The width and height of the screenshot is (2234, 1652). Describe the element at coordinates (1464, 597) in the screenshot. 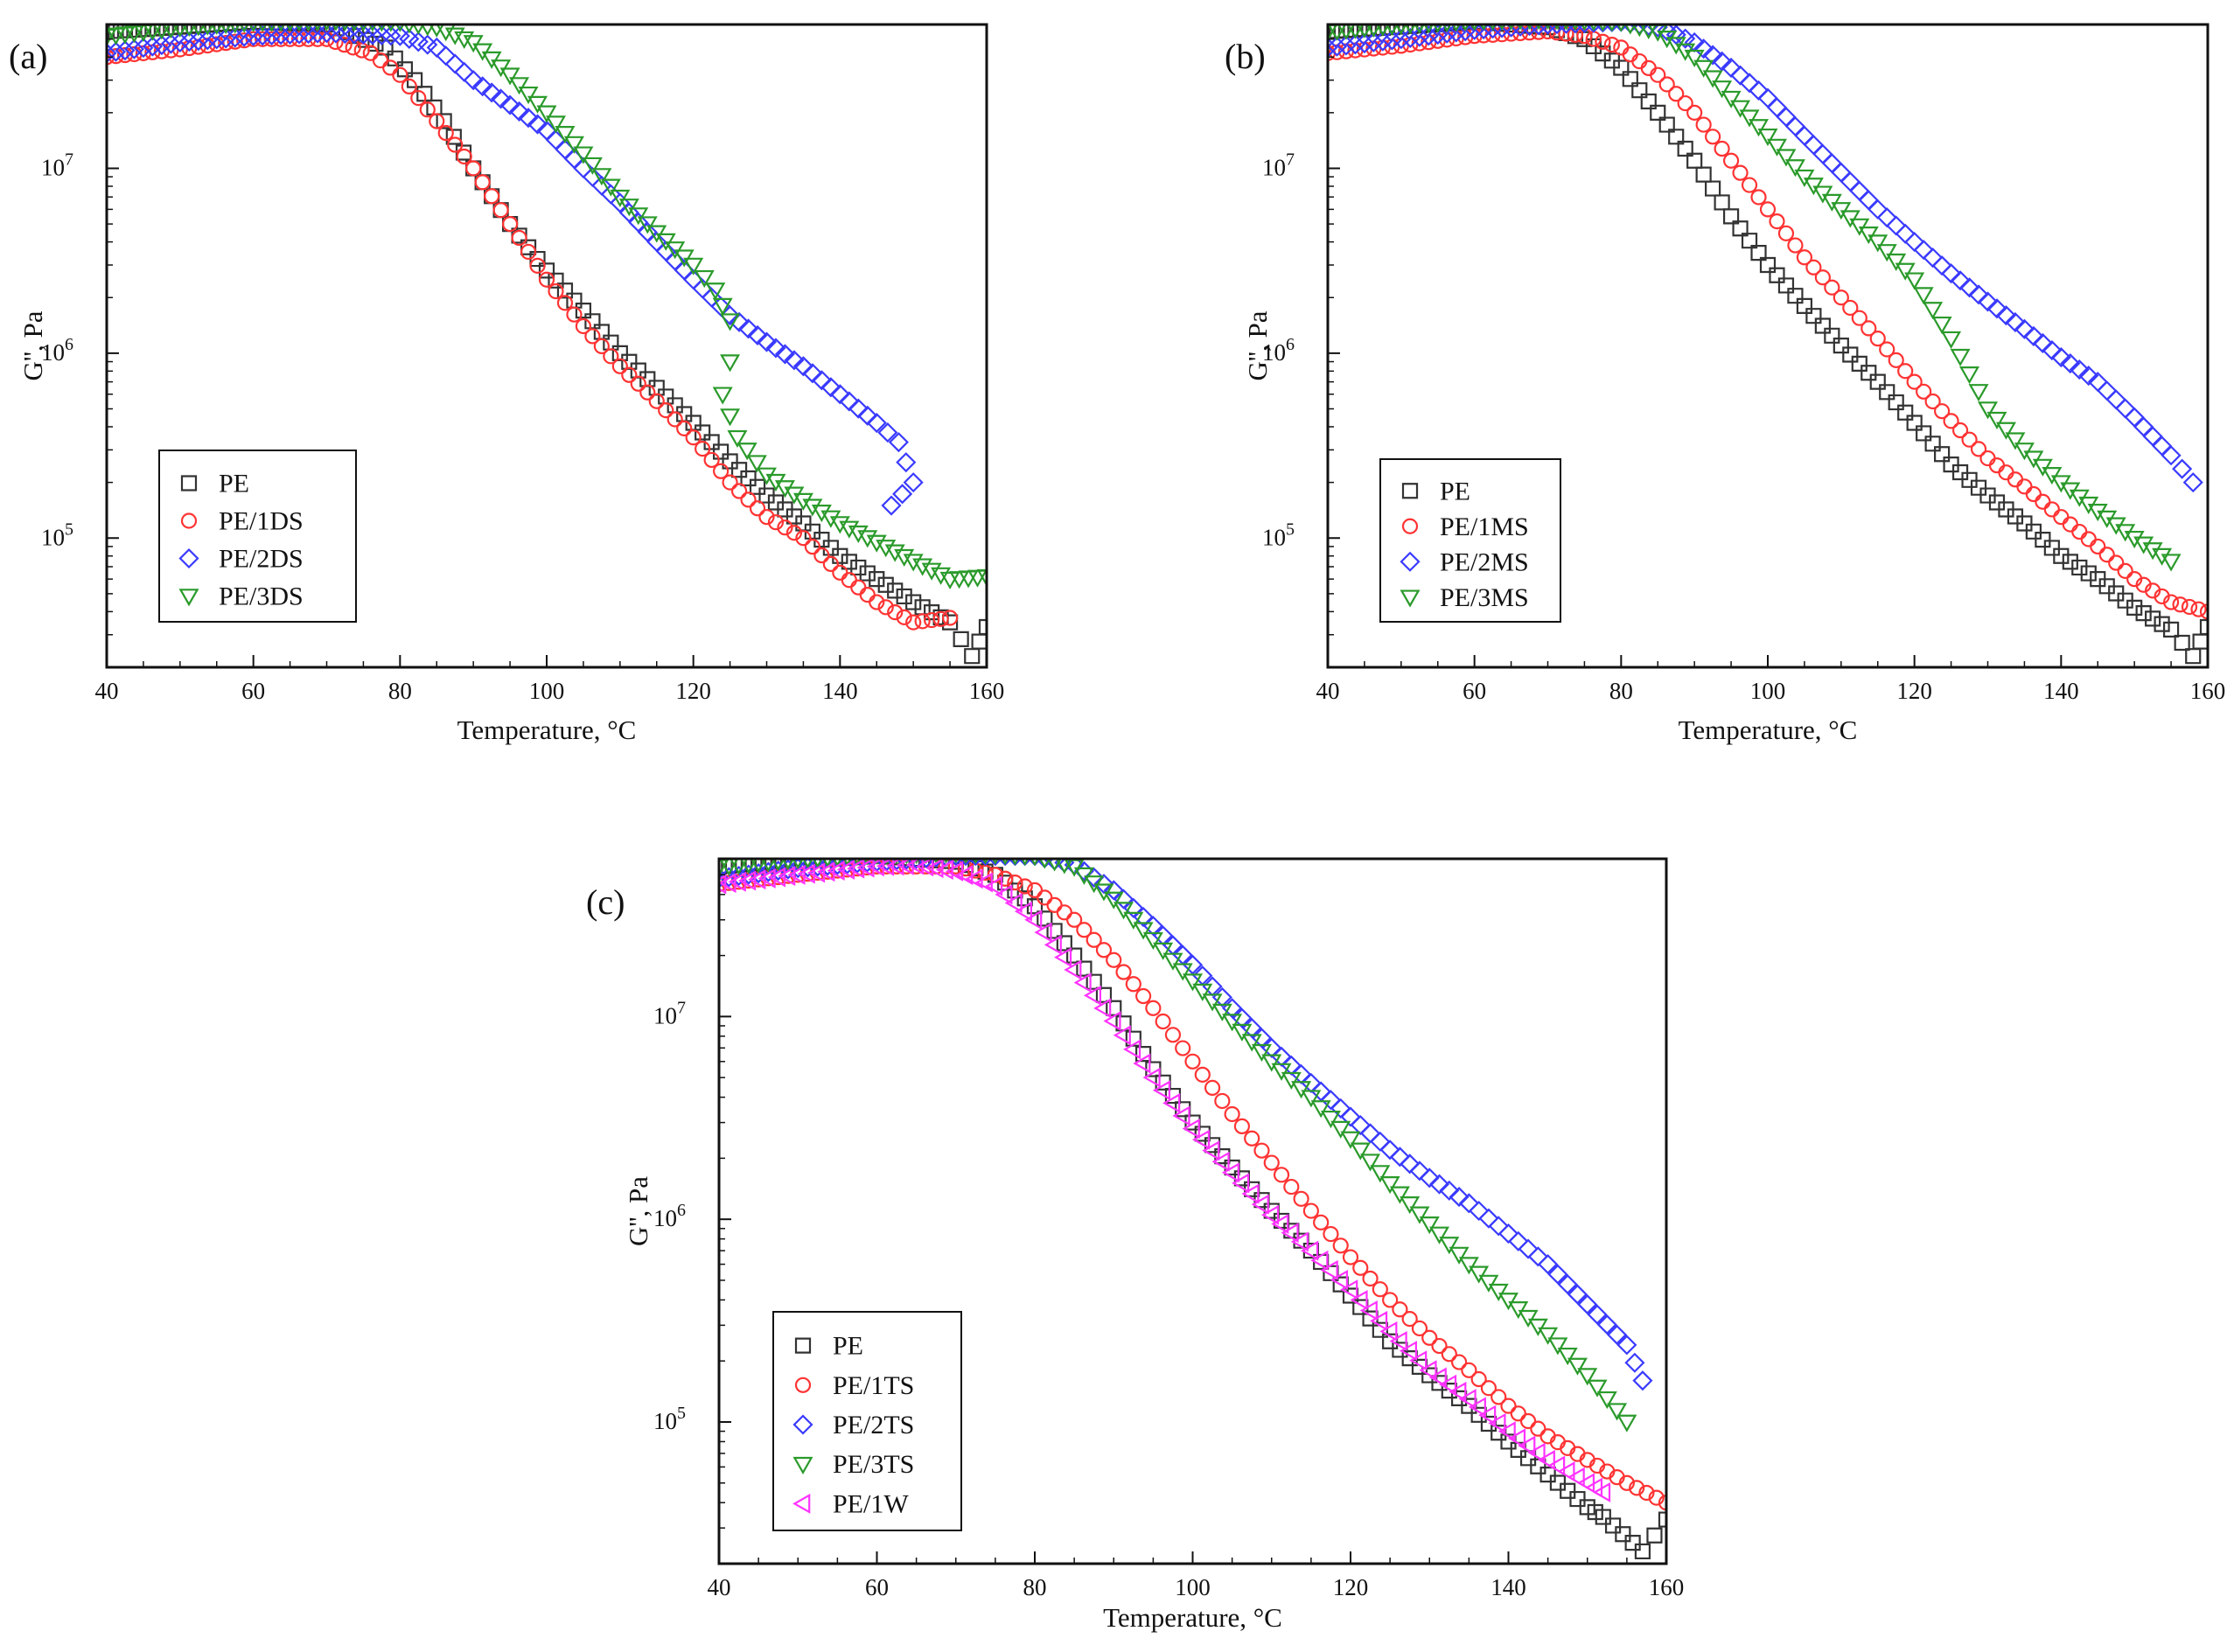

I see `legend-item-pe-3ms: PE/3MS` at that location.